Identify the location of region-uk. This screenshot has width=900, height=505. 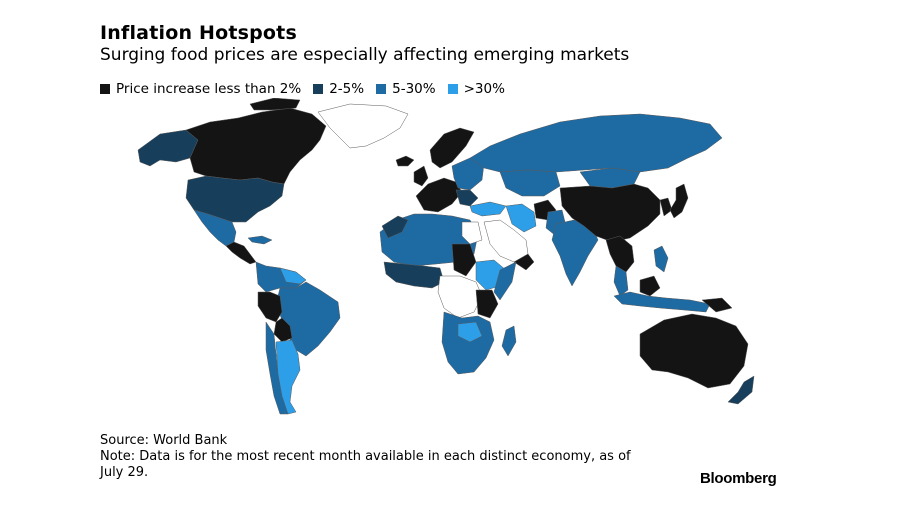
(421, 176).